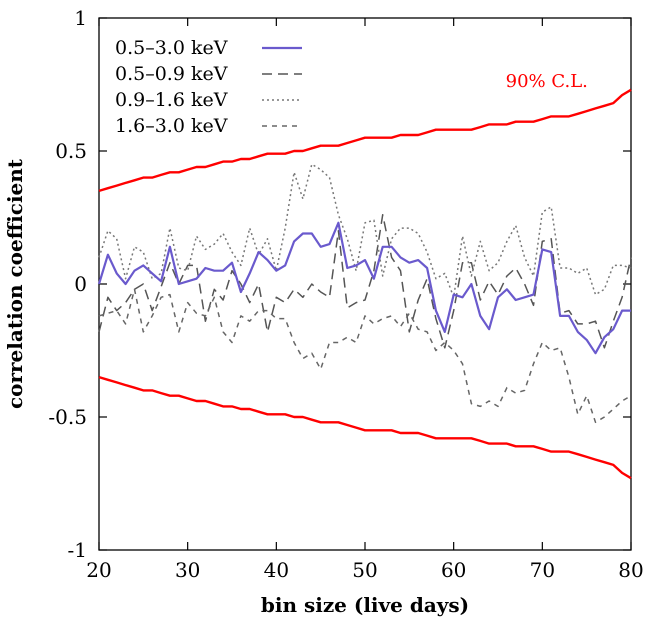  Describe the element at coordinates (171, 126) in the screenshot. I see `legend-label: 1.6–3.0 keV` at that location.